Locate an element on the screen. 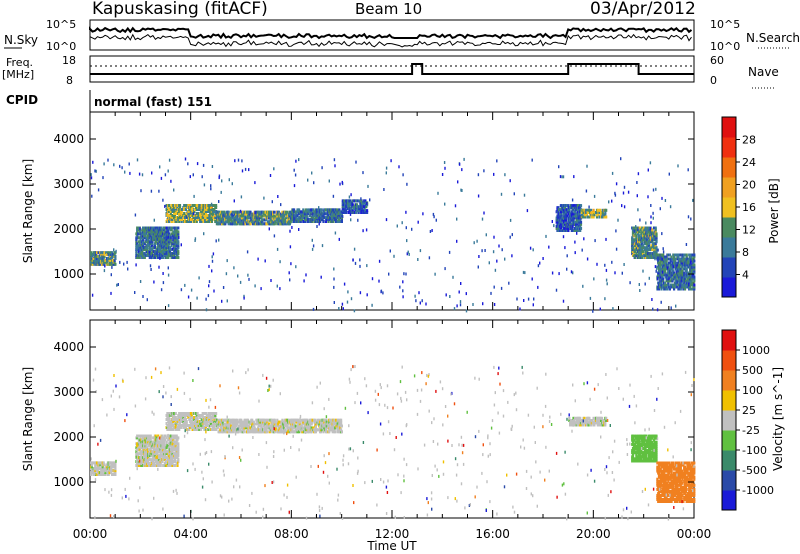 The width and height of the screenshot is (800, 554). nsky-tick-bottom: 10^0 is located at coordinates (61, 46).